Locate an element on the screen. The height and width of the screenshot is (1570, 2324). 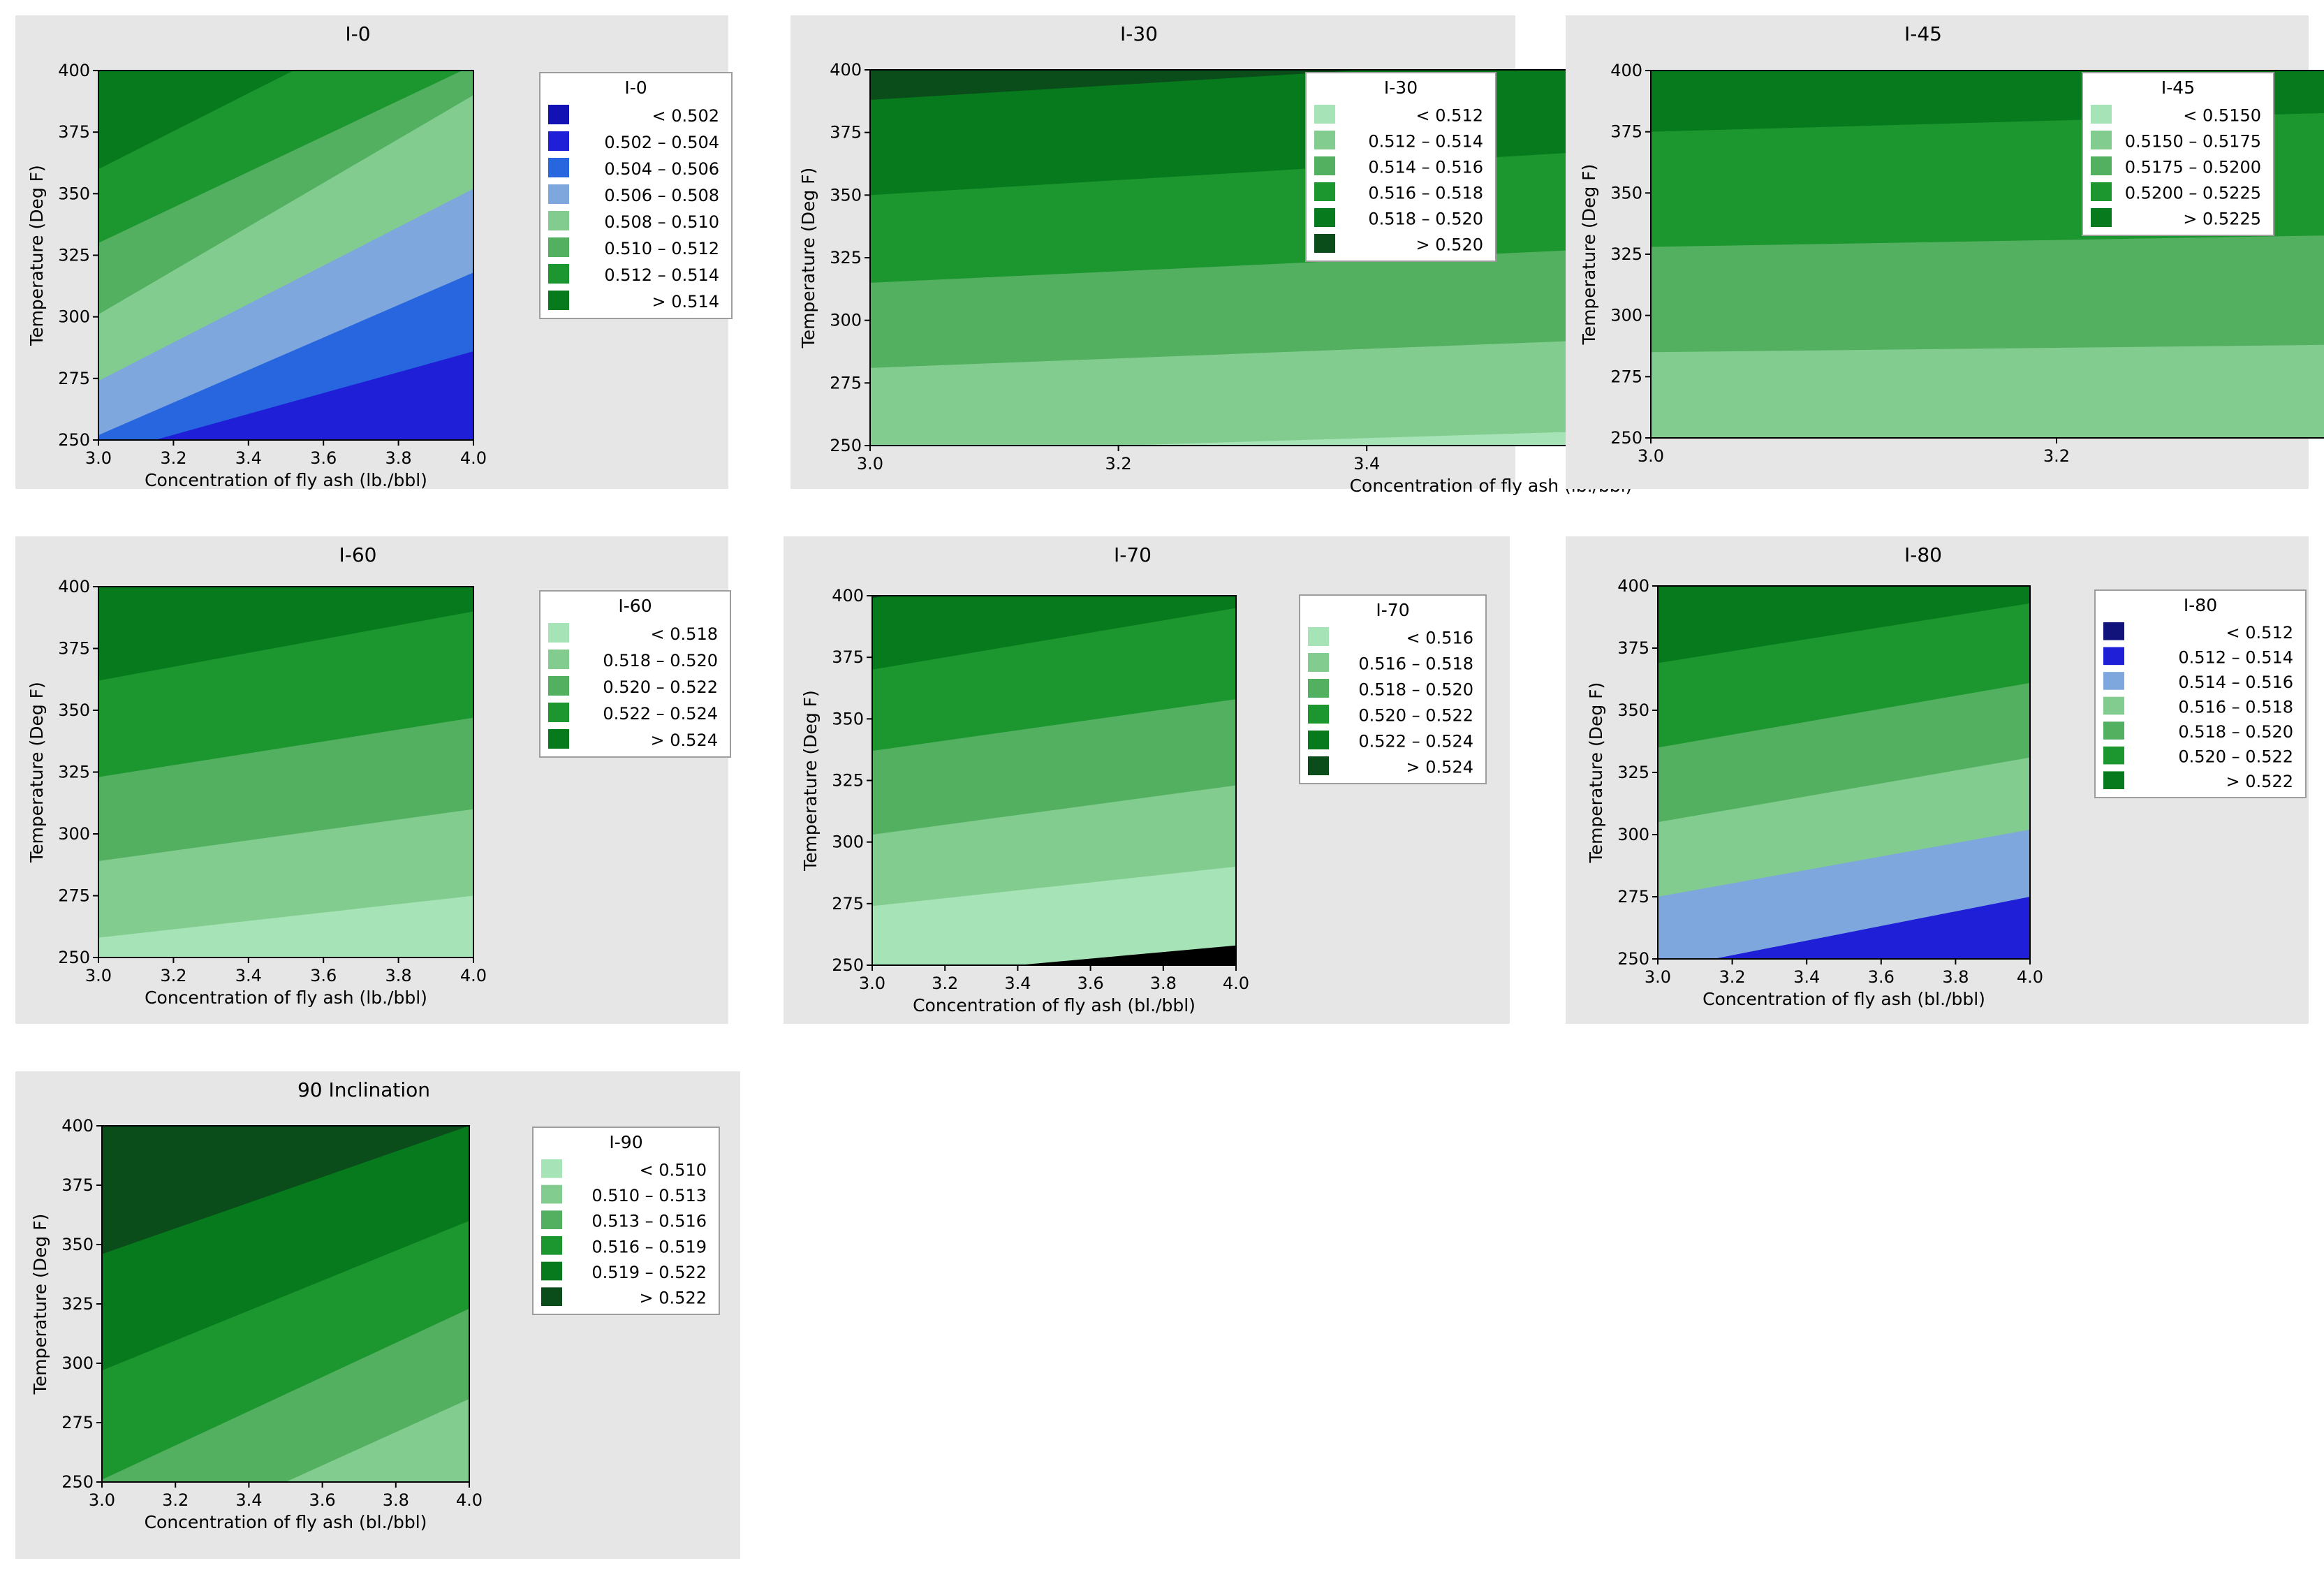
chart-2-ytick-label: 325 is located at coordinates (1626, 254).